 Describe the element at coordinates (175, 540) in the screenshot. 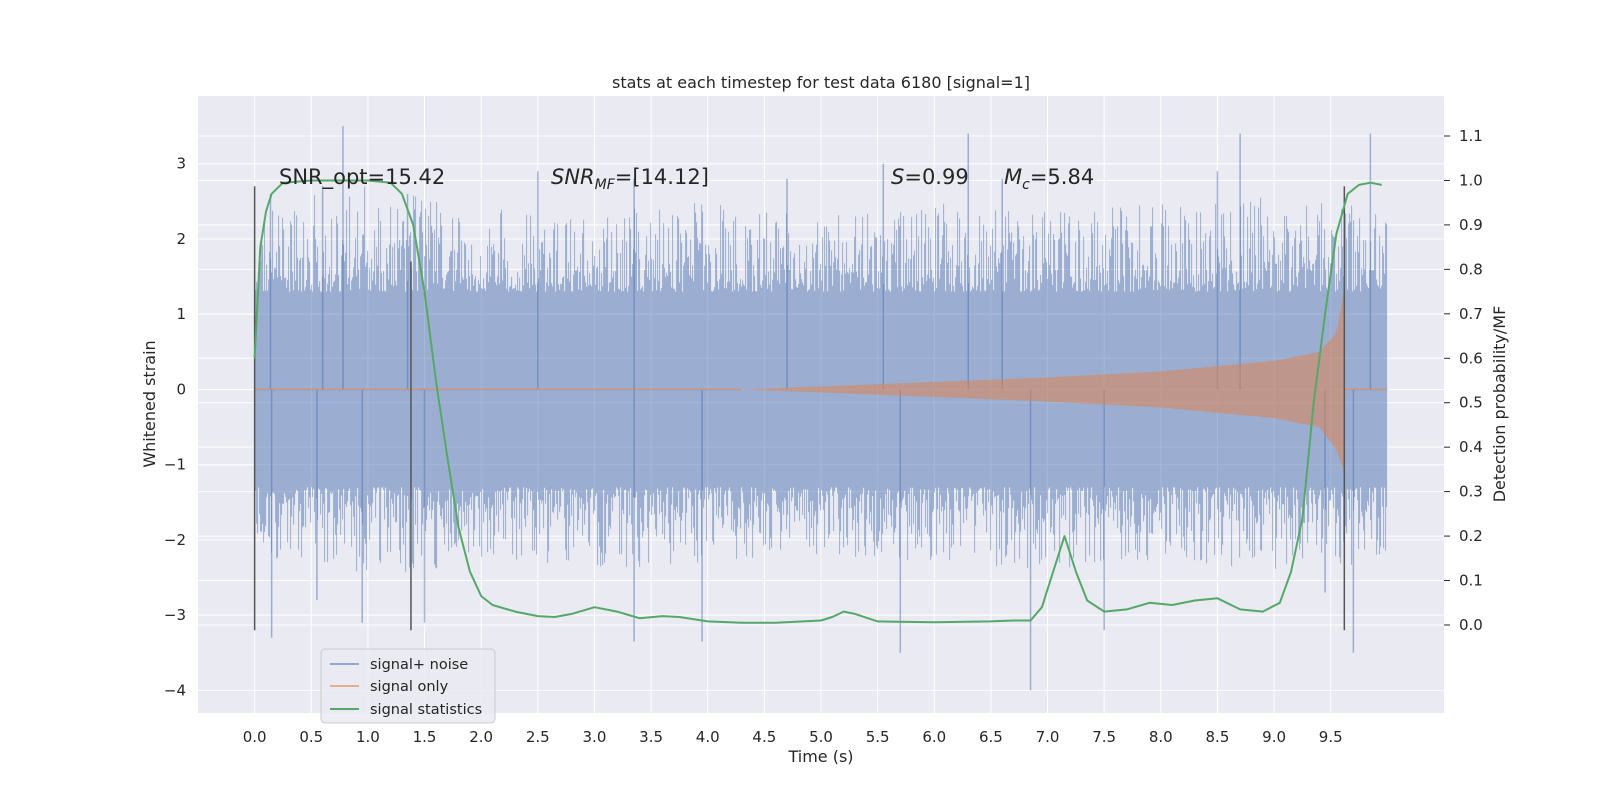

I see `y-tick-label-2: −2` at that location.